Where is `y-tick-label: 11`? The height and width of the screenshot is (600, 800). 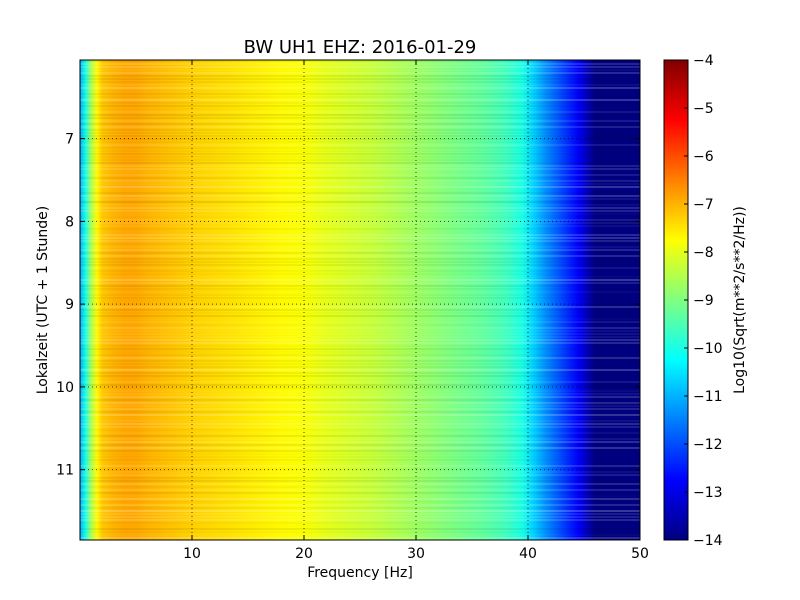
y-tick-label: 11 is located at coordinates (65, 471).